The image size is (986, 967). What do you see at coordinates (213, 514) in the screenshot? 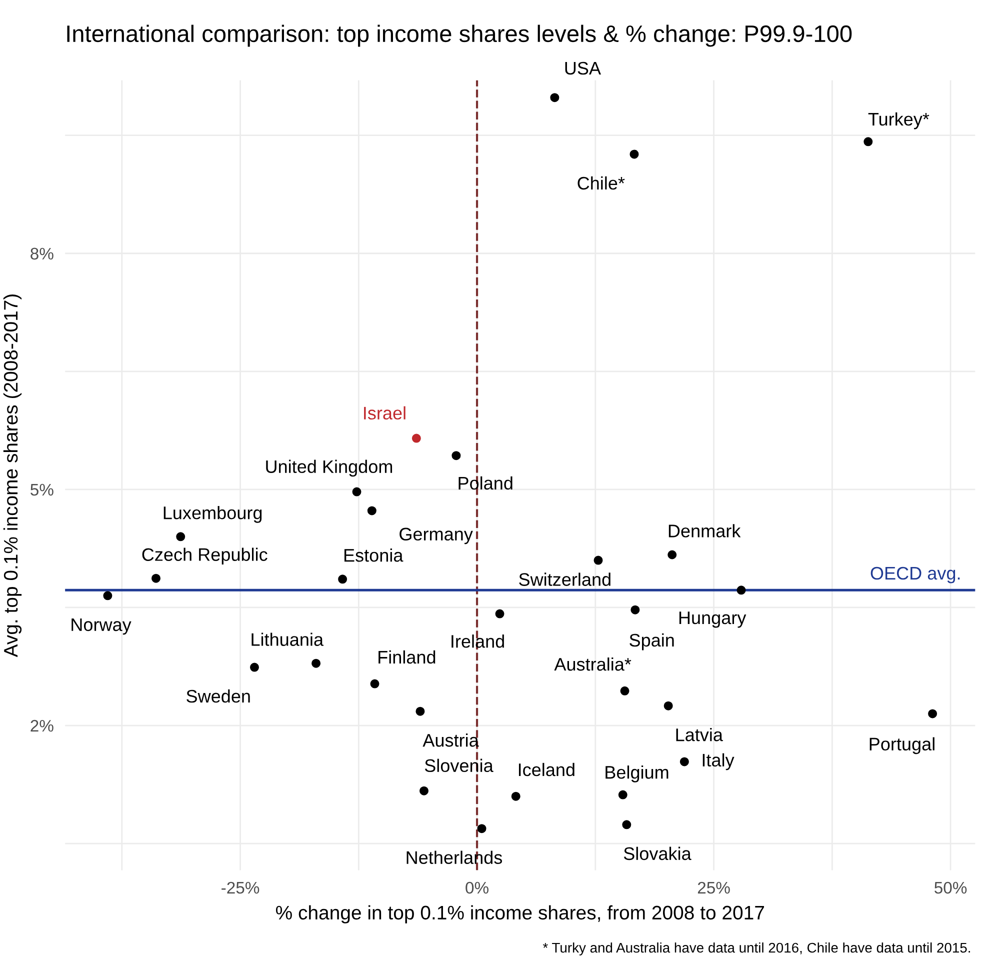
I see `series-label: Luxembourg` at bounding box center [213, 514].